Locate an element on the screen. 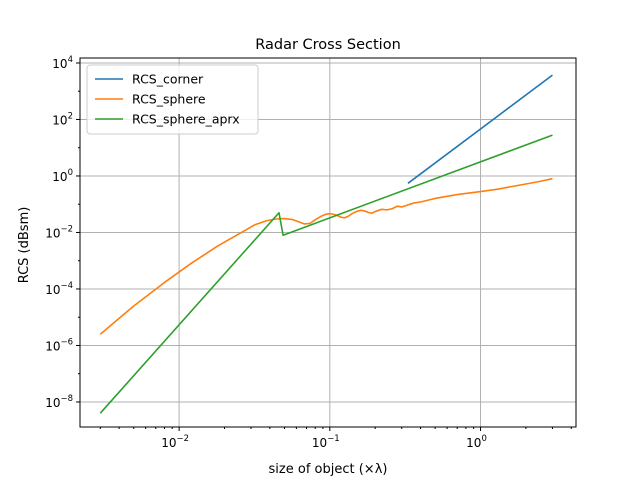  legend: RCS_corner RCS_sphere RCS_sphere_aprx is located at coordinates (172, 99).